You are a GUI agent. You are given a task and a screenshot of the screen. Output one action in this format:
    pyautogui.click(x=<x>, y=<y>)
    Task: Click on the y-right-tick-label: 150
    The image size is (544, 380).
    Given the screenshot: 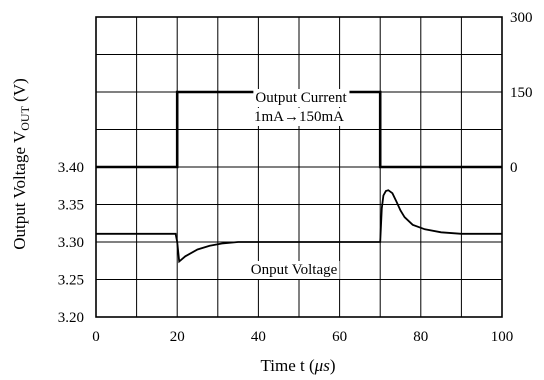 What is the action you would take?
    pyautogui.click(x=521, y=93)
    